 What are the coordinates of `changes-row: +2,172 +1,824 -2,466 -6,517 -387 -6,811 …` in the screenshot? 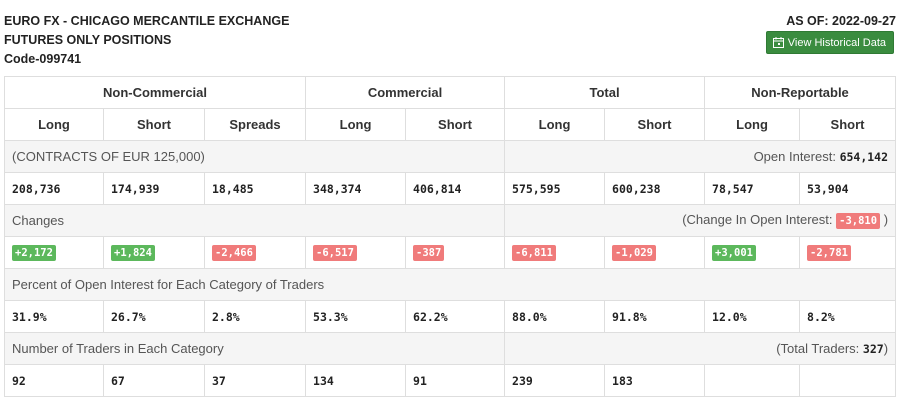 It's located at (450, 252).